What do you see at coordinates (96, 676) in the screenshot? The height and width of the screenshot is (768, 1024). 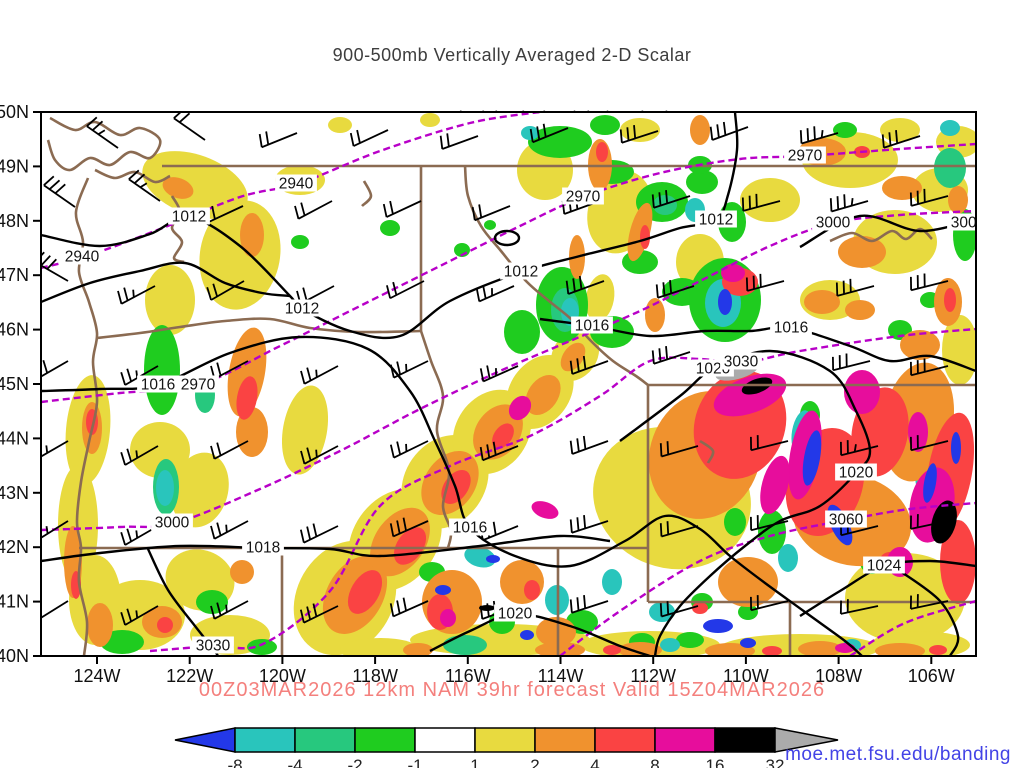 I see `x-axis-label: 124W` at bounding box center [96, 676].